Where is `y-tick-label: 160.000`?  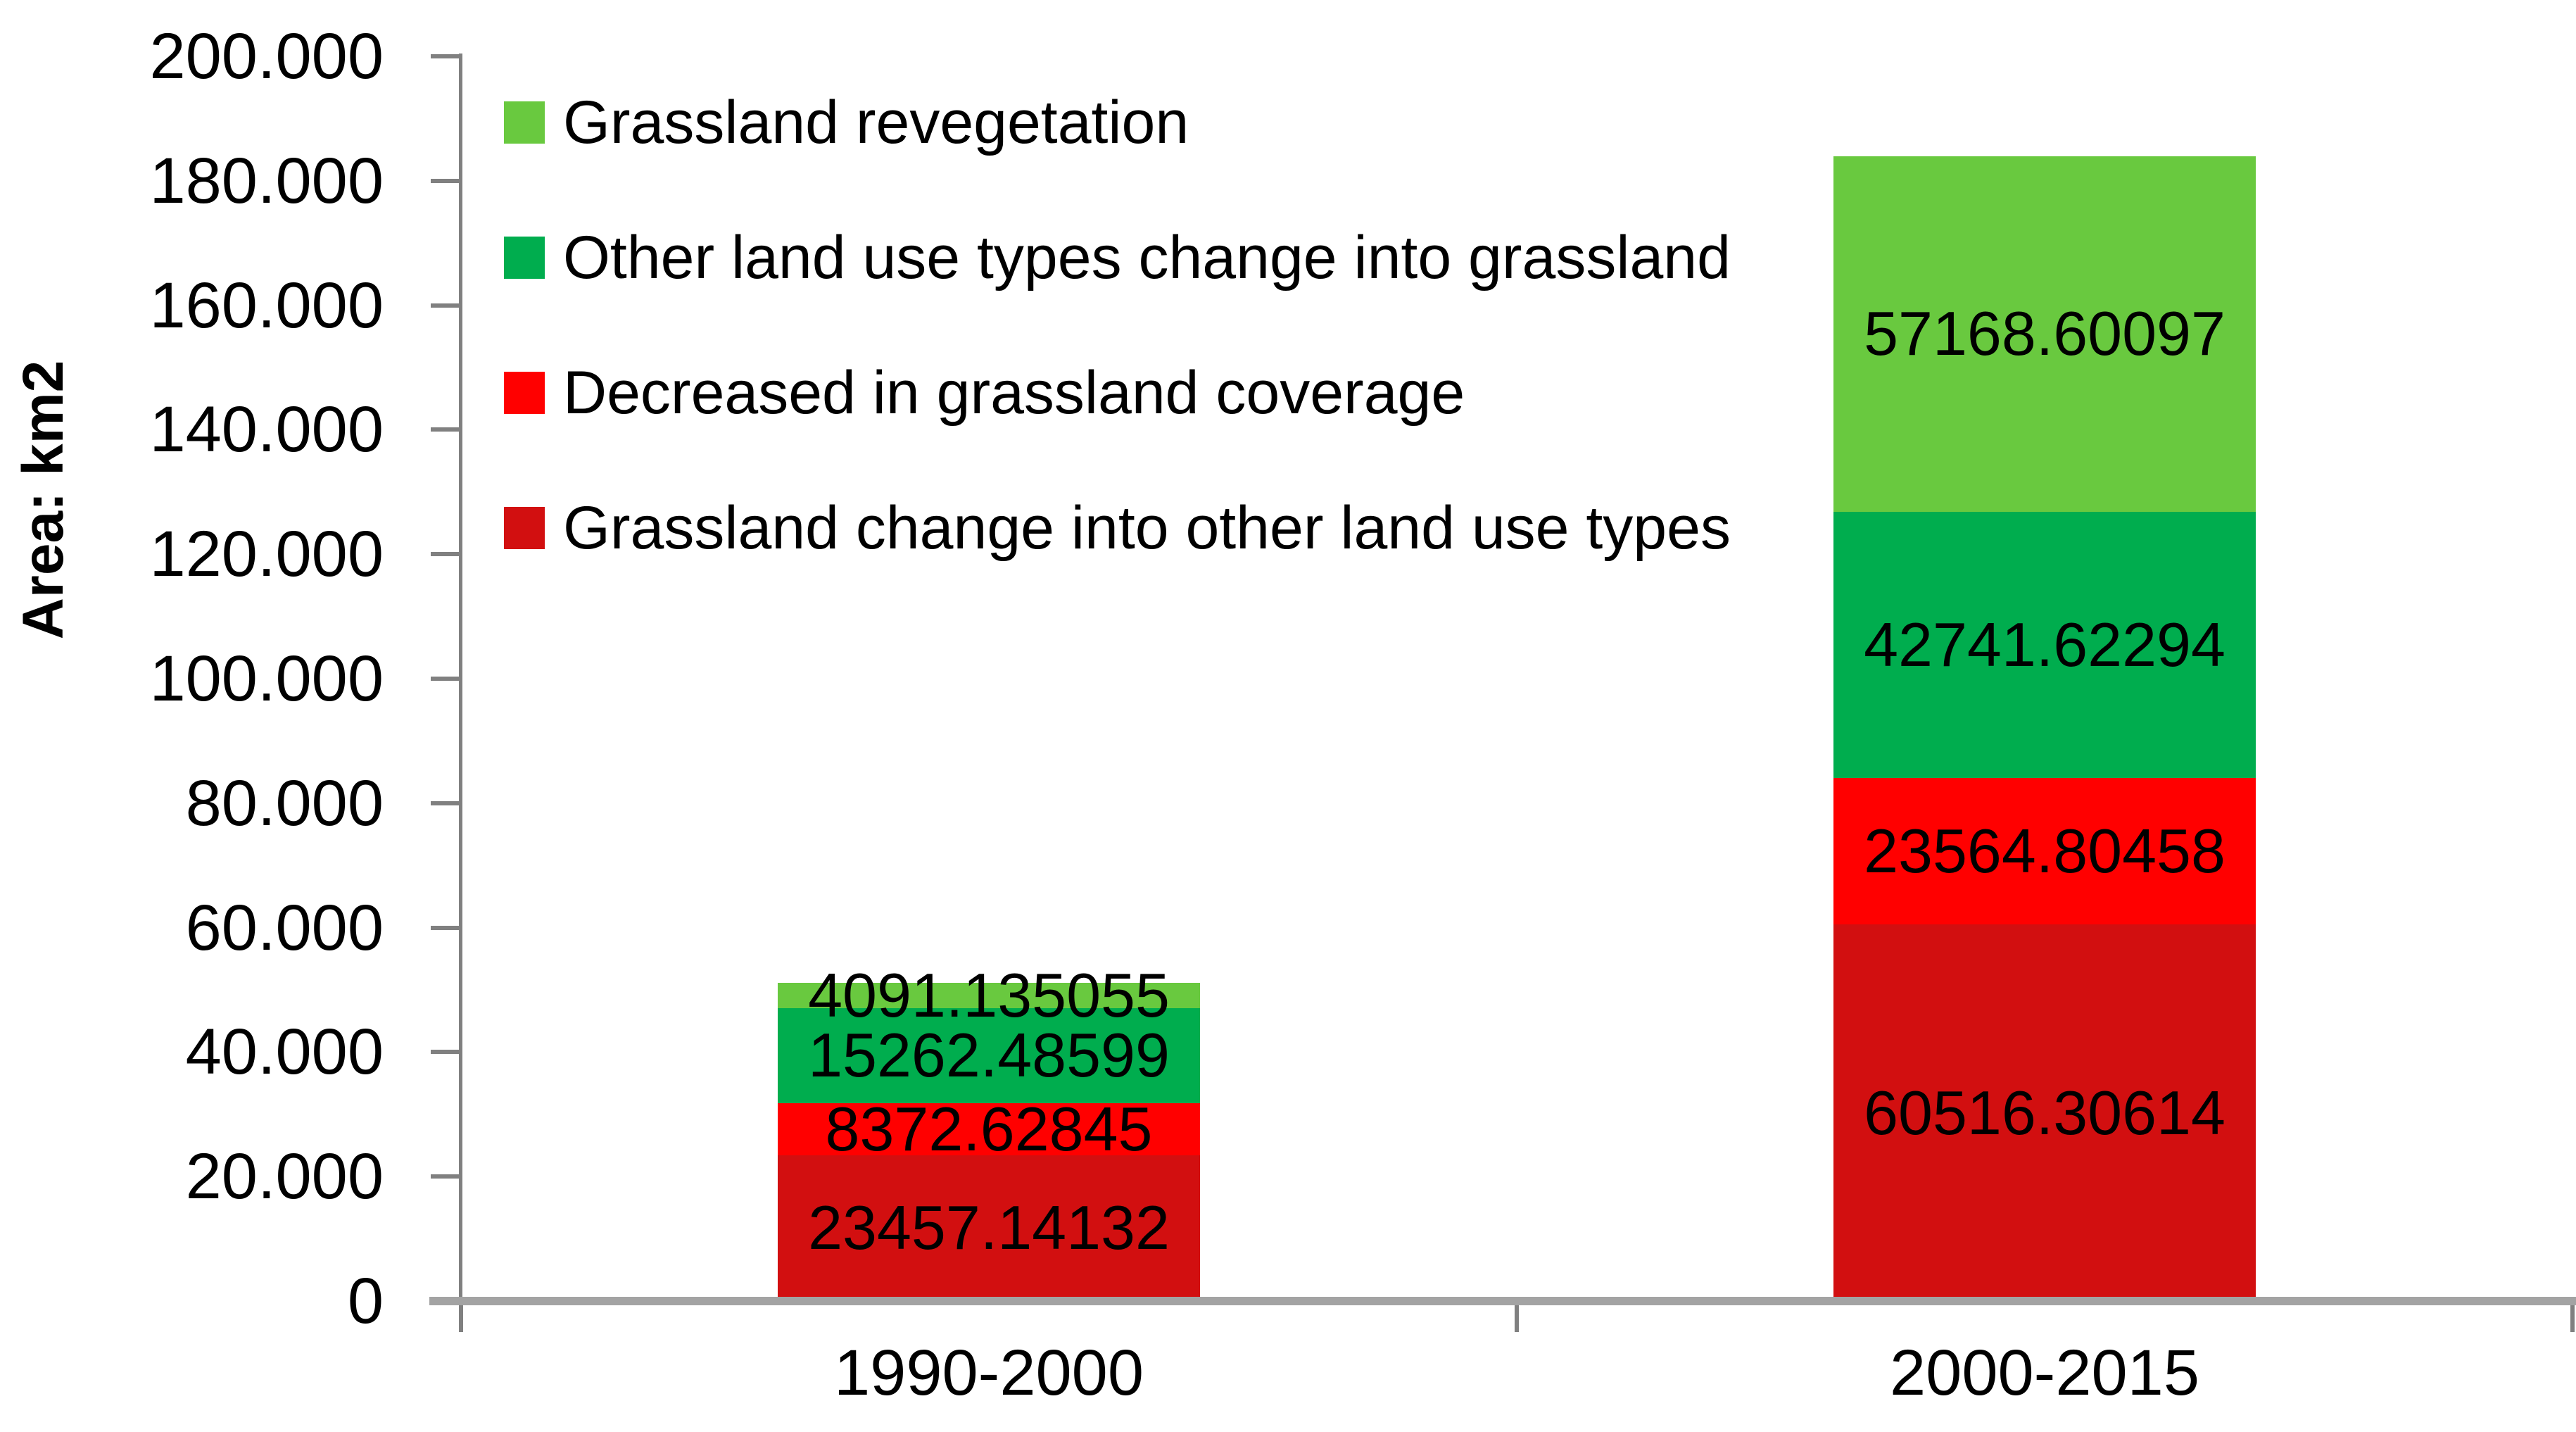
y-tick-label: 160.000 is located at coordinates (266, 305).